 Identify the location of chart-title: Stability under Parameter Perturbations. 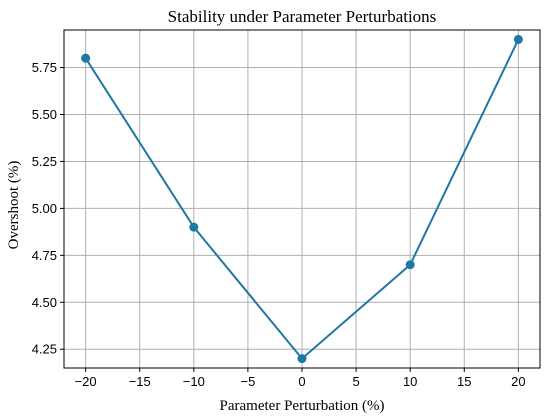
(302, 16).